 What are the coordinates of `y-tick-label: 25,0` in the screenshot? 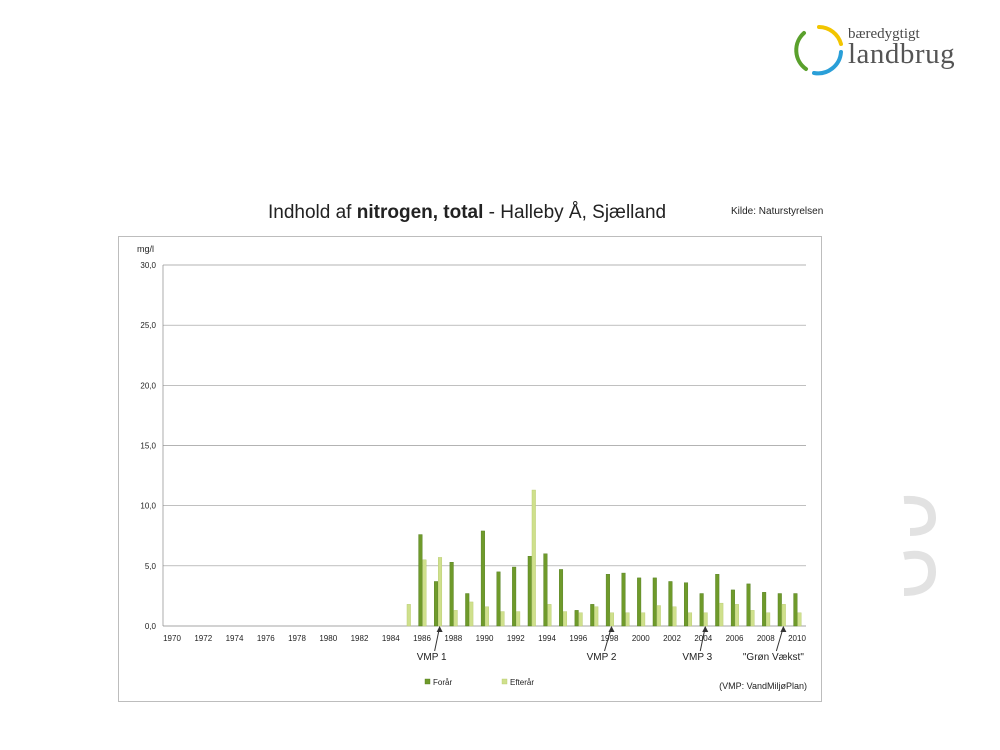 It's located at (148, 325).